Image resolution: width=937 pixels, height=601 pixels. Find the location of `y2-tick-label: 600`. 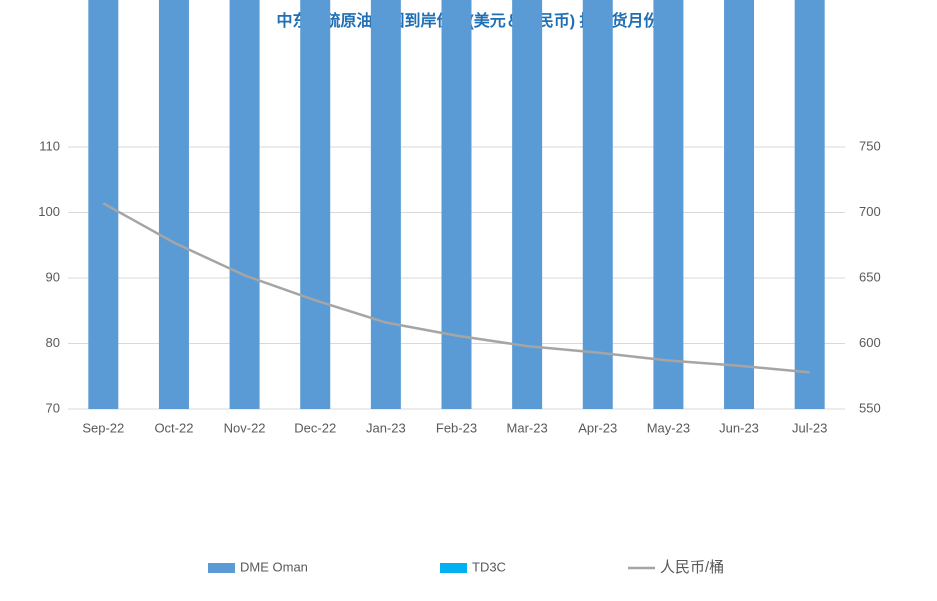

y2-tick-label: 600 is located at coordinates (870, 342).